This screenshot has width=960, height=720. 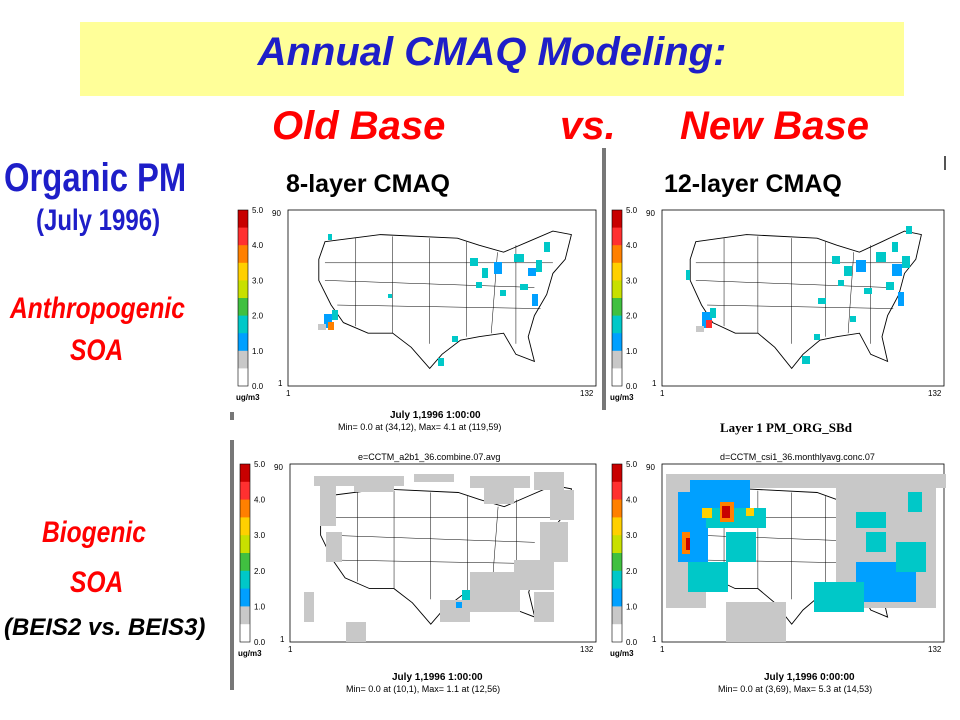 I want to click on anthro-soa-label: SOA, so click(x=97, y=350).